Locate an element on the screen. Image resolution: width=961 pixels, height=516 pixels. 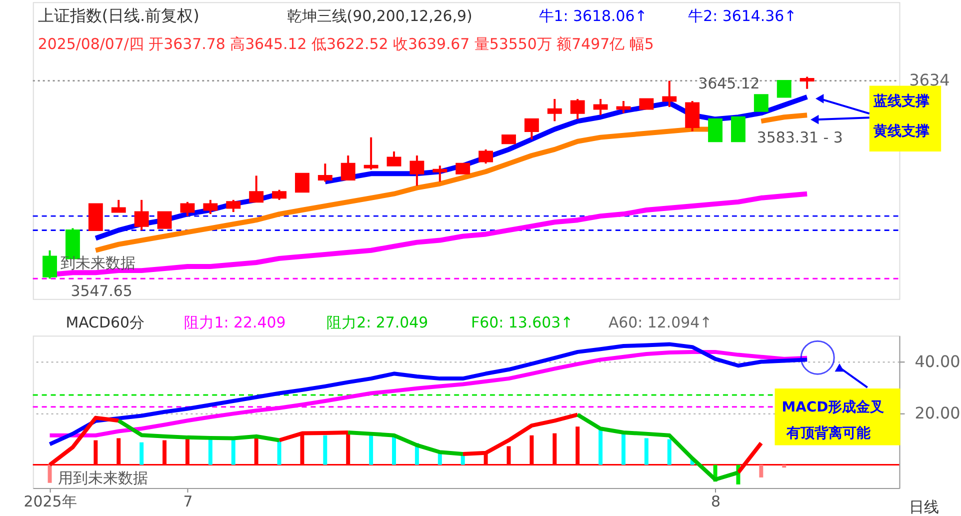
text: 3634 is located at coordinates (929, 80).